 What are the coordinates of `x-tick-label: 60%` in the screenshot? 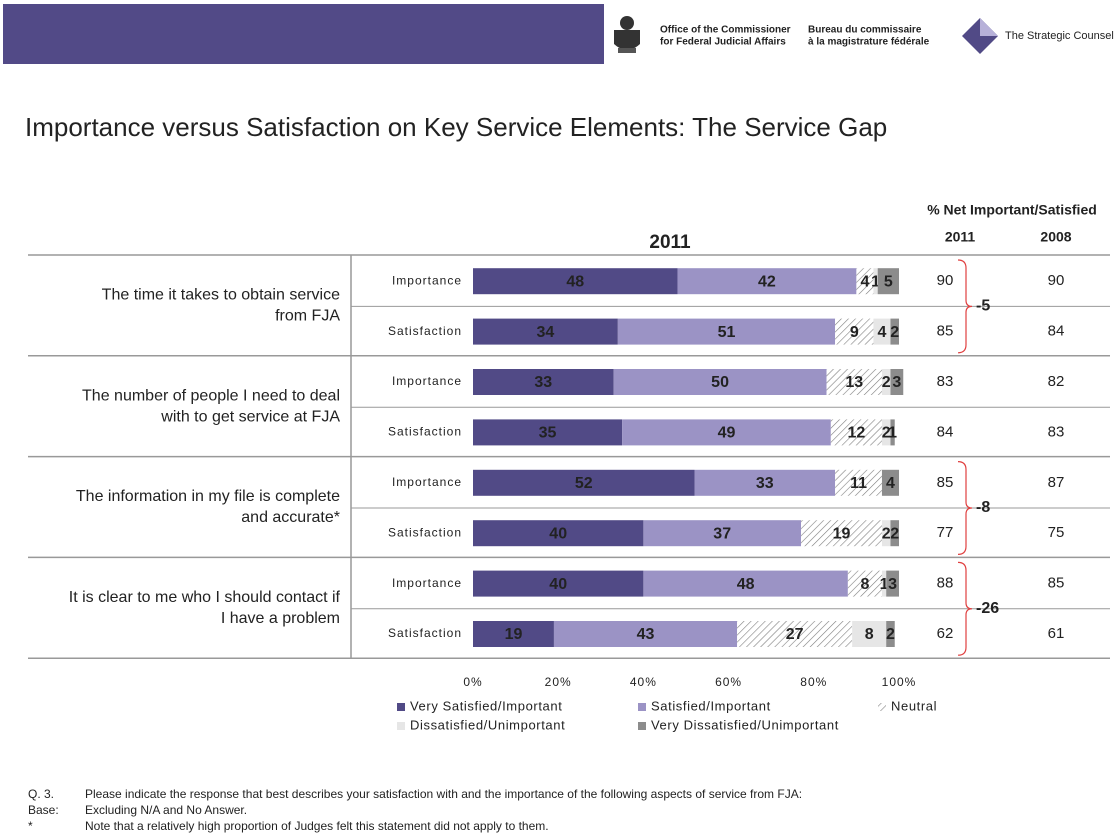 It's located at (728, 682).